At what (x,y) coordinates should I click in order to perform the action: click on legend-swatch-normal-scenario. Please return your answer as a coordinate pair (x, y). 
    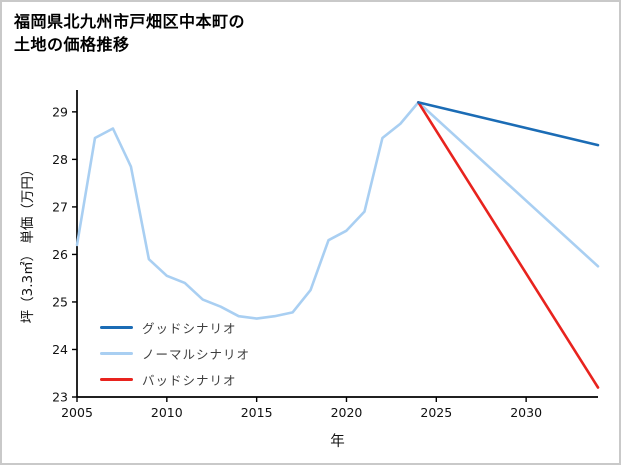
    Looking at the image, I should click on (116, 353).